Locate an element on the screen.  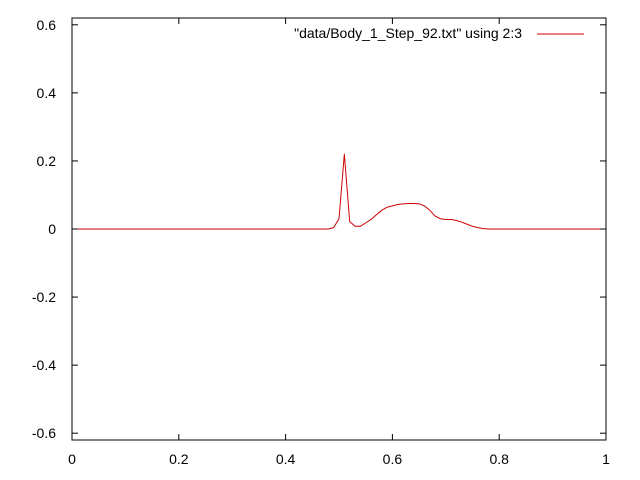
x-tick-label: 0.4 is located at coordinates (286, 459).